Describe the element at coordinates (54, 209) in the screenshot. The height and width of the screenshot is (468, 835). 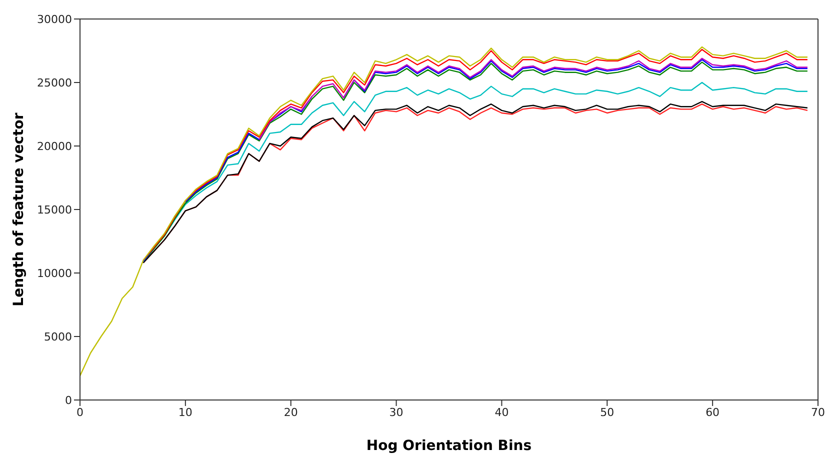
I see `y-tick-label: 15000` at that location.